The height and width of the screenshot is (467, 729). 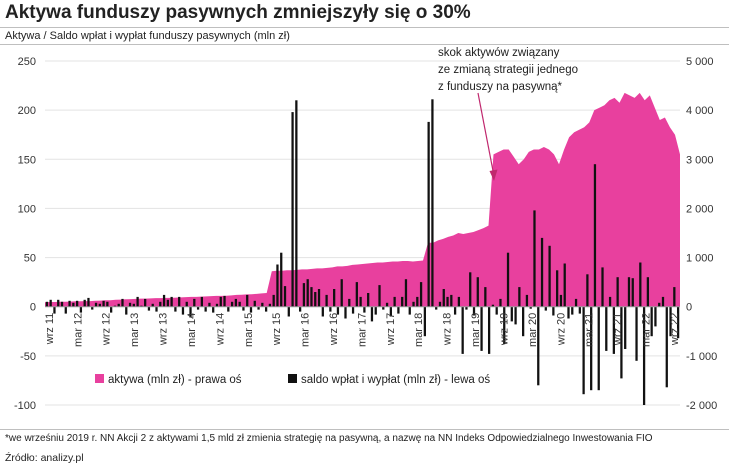 What do you see at coordinates (504, 329) in the screenshot?
I see `x-tick-label: wrz 19` at bounding box center [504, 329].